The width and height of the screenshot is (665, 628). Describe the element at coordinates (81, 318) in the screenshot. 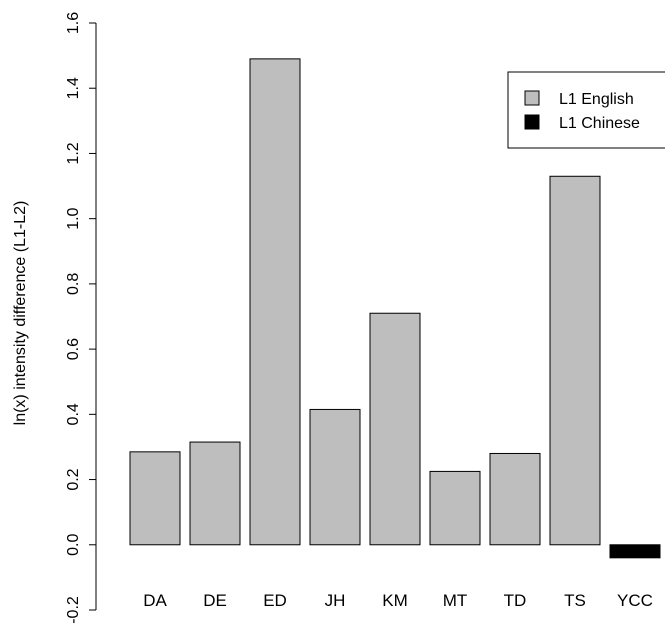

I see `y-axis: -0.2 0.0 0.2 0.4 0.6 0.8 1.0 1.2 1.4 1.6` at that location.